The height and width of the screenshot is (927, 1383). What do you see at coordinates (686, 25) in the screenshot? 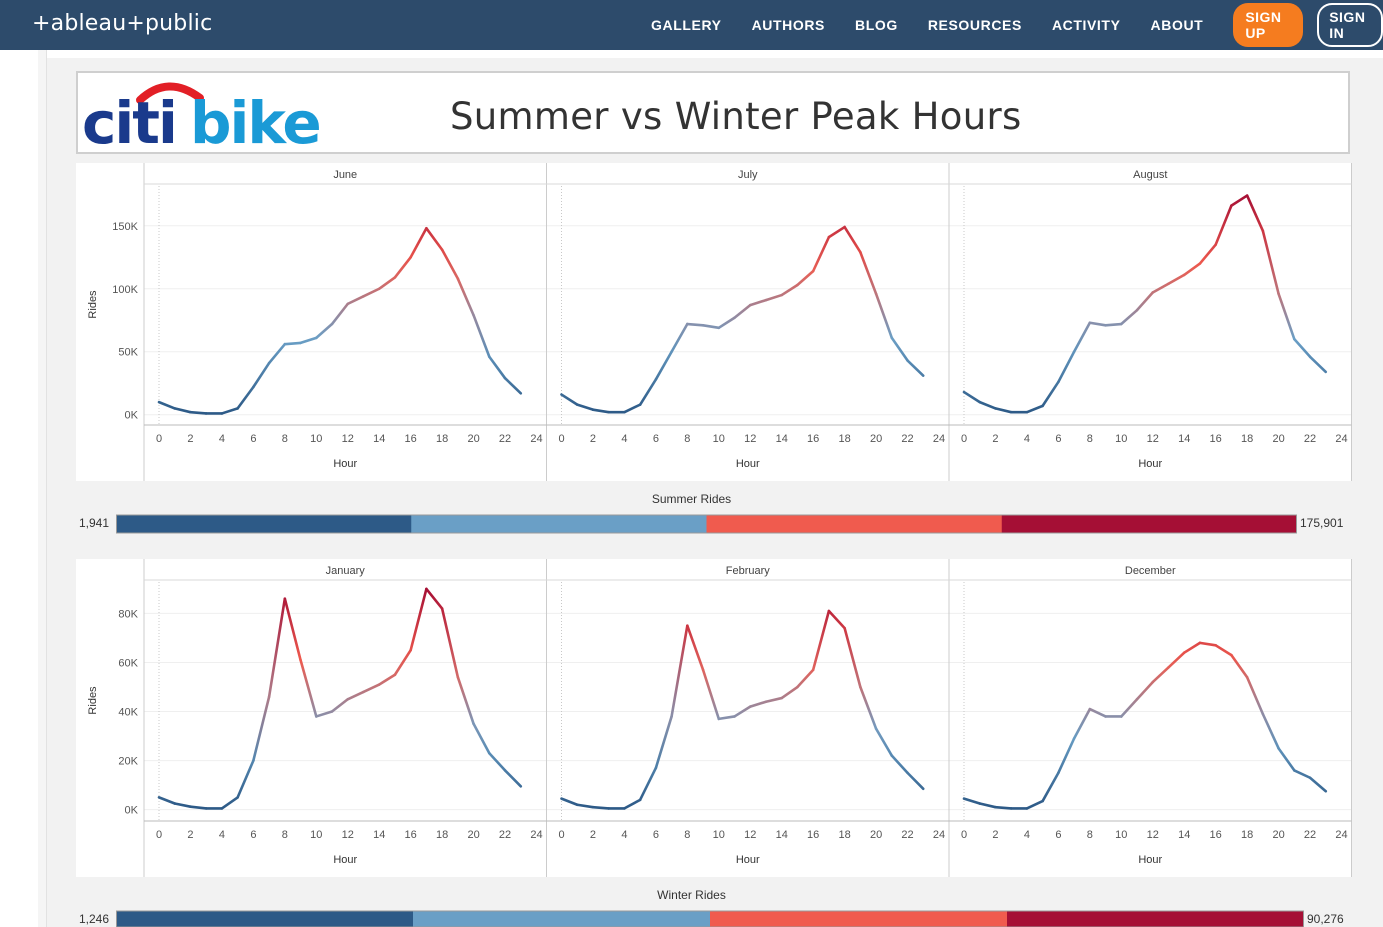
I see `nav-gallery: GALLERY` at bounding box center [686, 25].